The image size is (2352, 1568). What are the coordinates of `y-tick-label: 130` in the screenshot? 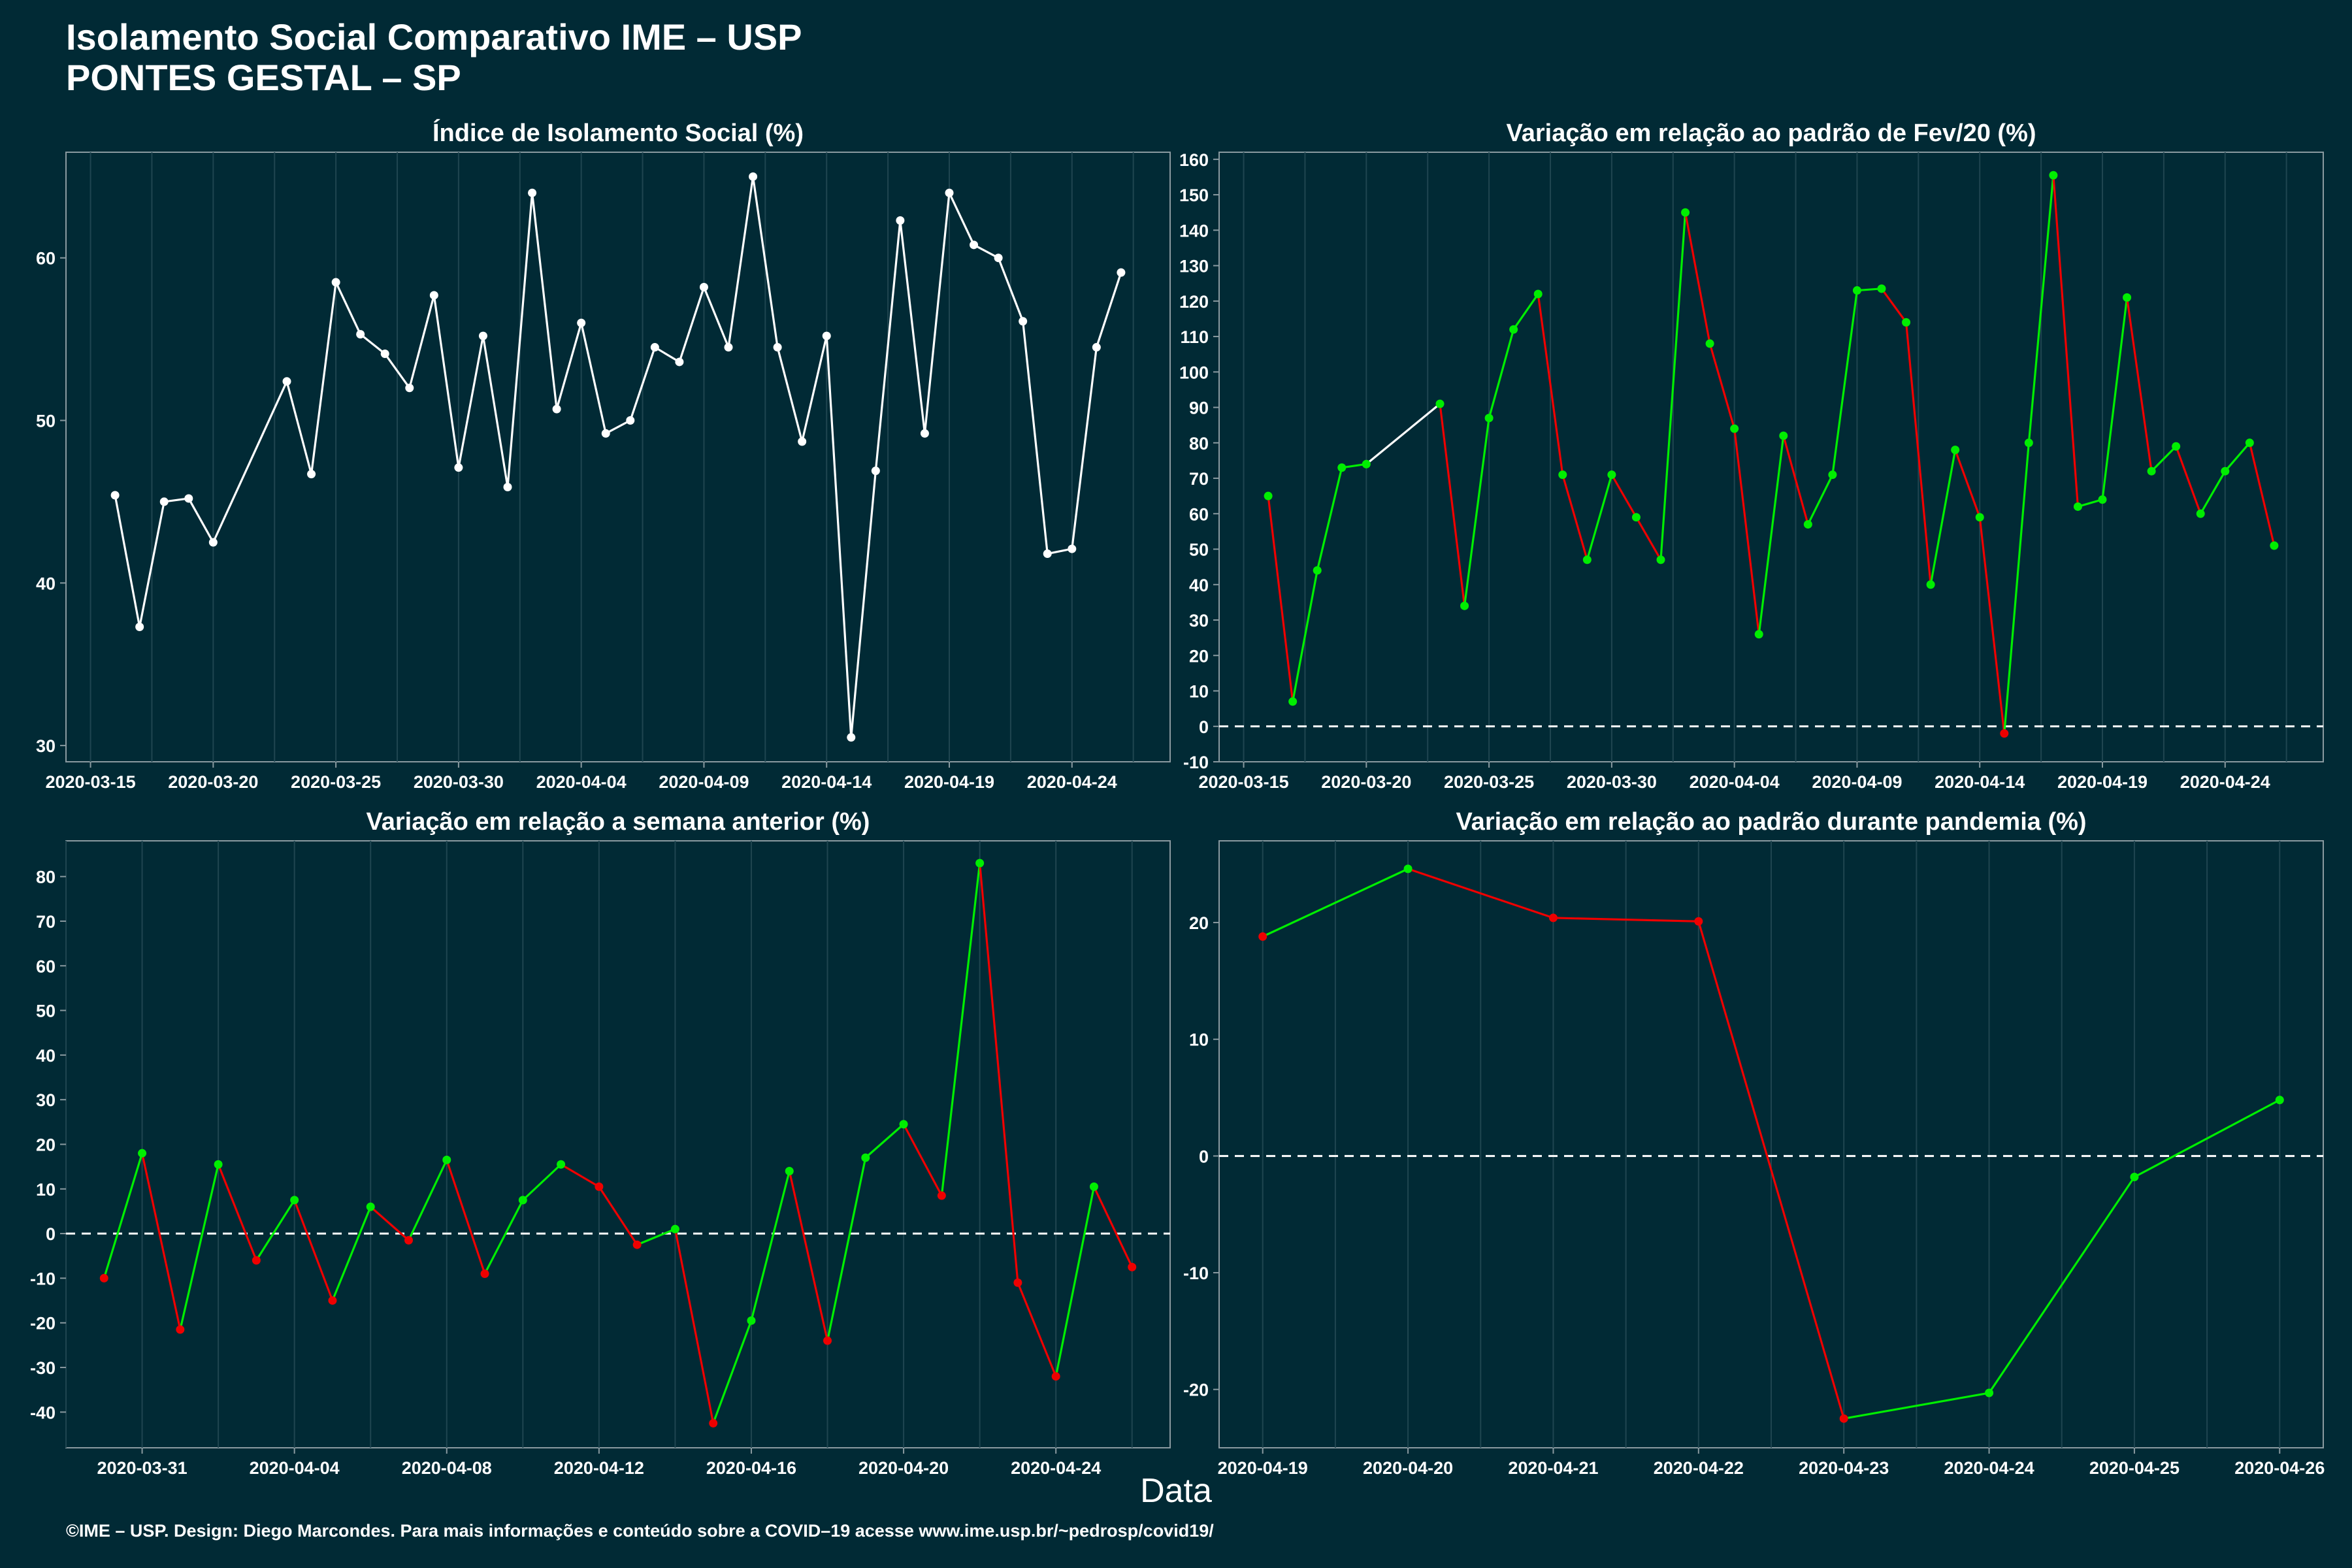 It's located at (1194, 266).